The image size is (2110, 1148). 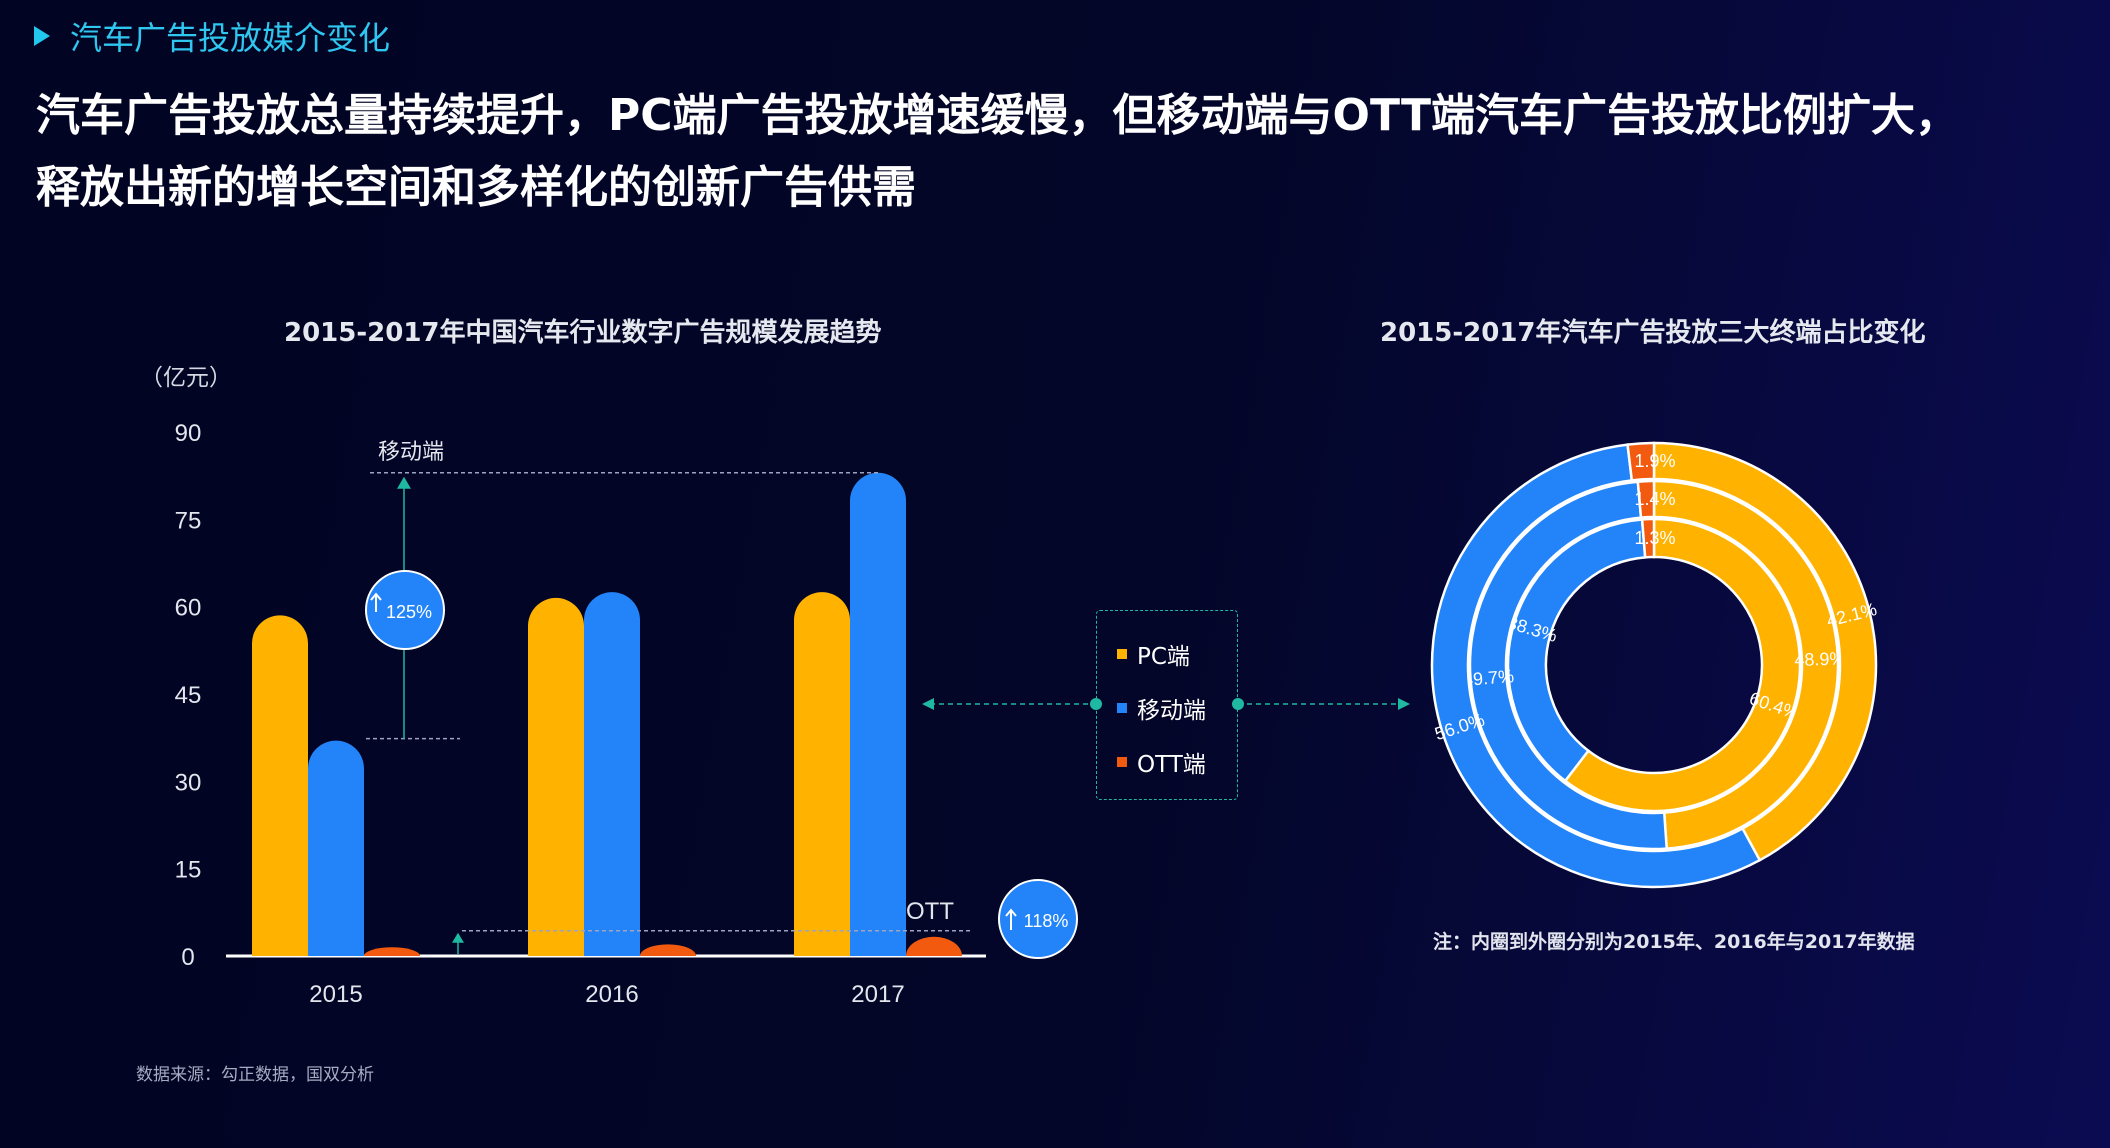 I want to click on legend-item-ott: OTT端, so click(x=1161, y=762).